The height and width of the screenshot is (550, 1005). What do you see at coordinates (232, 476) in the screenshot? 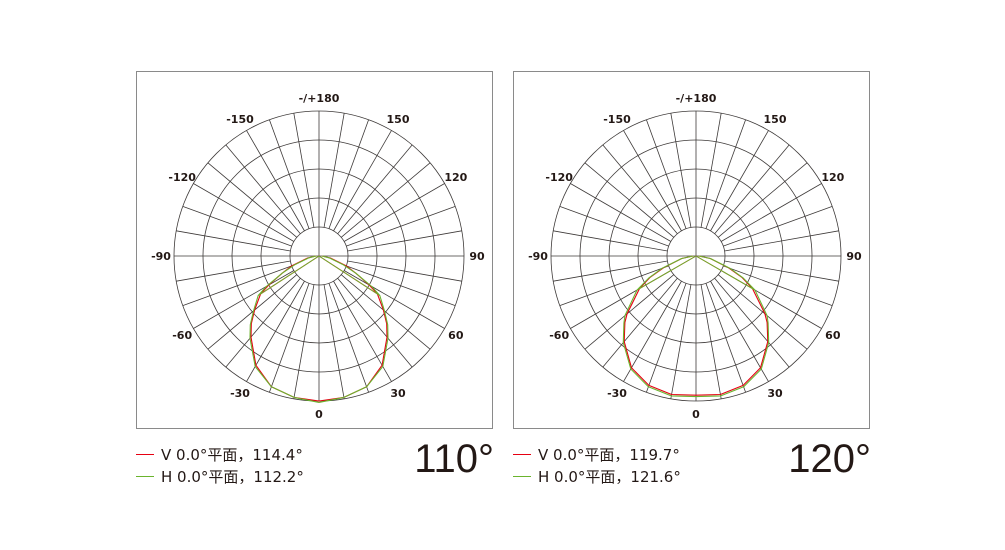
I see `legend-label: H 0.0°平面，112.2°` at bounding box center [232, 476].